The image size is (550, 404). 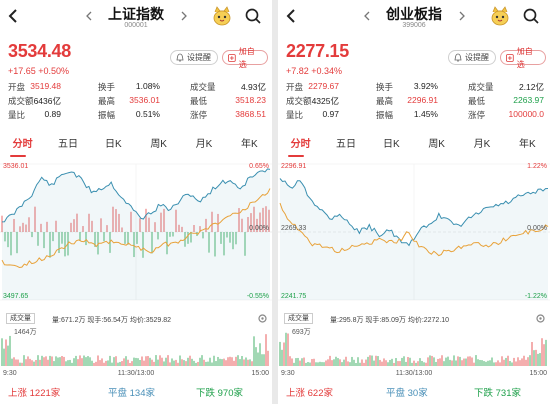 I want to click on stat-label: 成交额, so click(x=21, y=101).